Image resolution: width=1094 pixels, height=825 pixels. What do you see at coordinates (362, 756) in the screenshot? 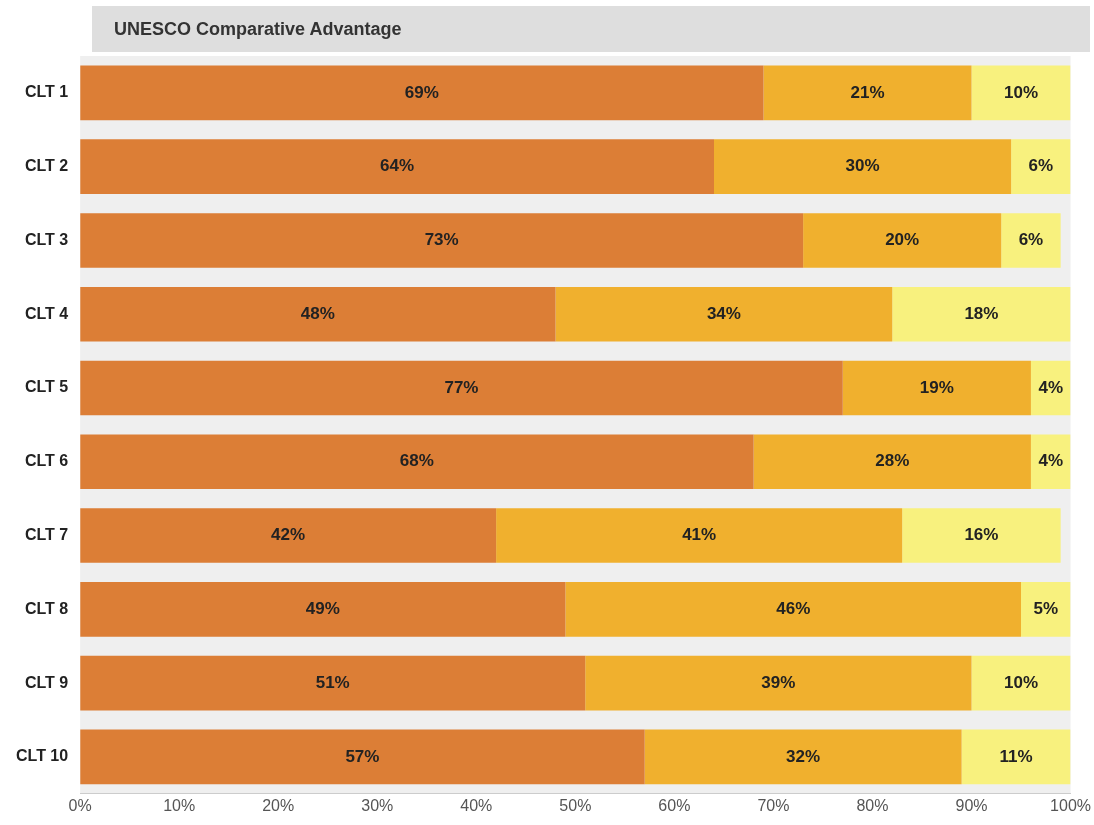
I see `data-label: 57%` at bounding box center [362, 756].